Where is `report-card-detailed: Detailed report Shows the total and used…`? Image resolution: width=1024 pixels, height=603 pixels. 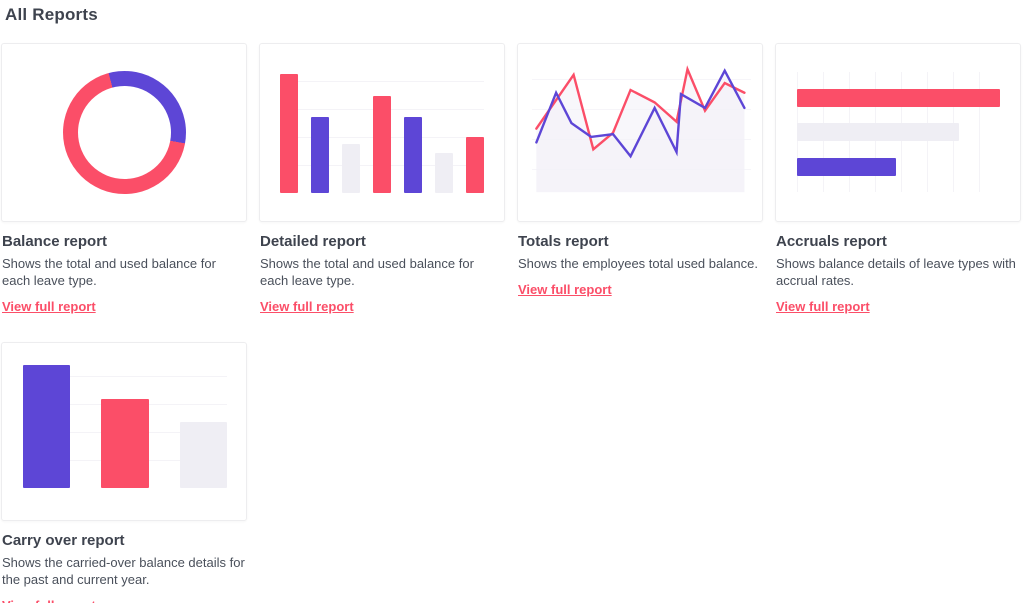
report-card-detailed: Detailed report Shows the total and used… is located at coordinates (382, 179).